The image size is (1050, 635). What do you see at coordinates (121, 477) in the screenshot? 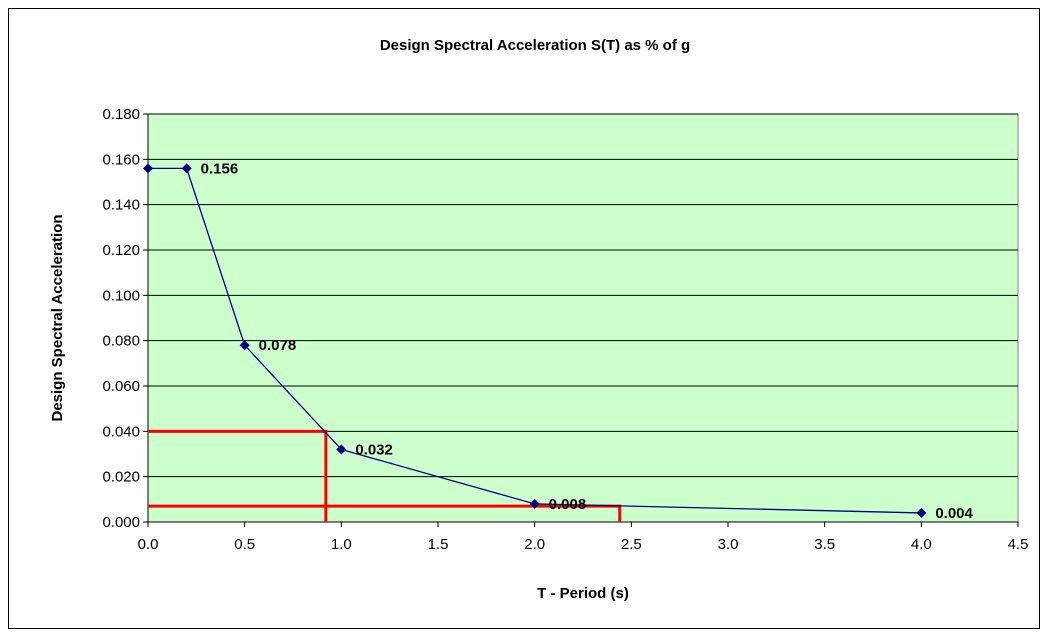
I see `y-tick-label: 0.020` at bounding box center [121, 477].